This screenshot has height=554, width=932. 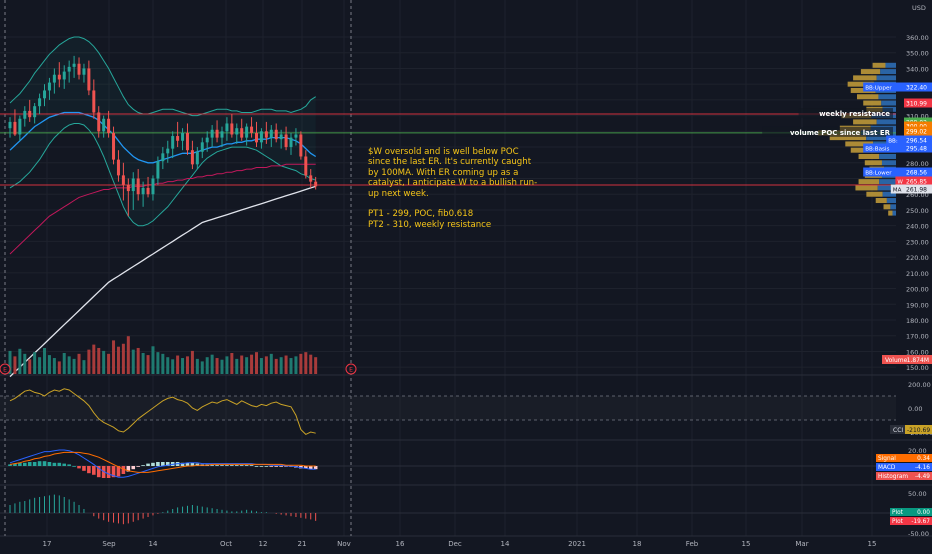 What do you see at coordinates (421, 214) in the screenshot?
I see `annotation-line: PT1 - 299, POC, fib0.618` at bounding box center [421, 214].